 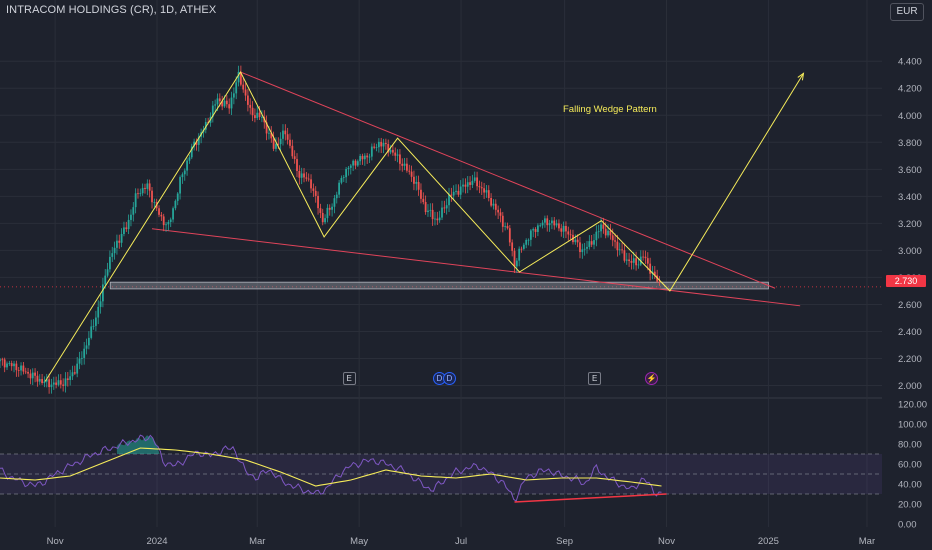 I want to click on rsi-tick-label: 100.00, so click(x=912, y=425).